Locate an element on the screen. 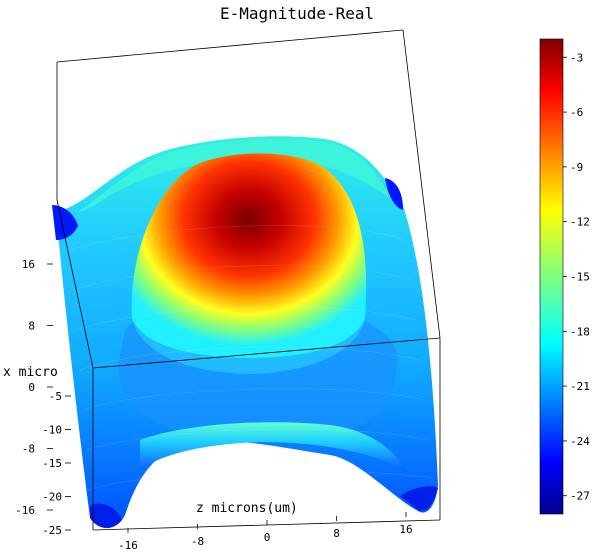  colorbar-tick-label: -12 is located at coordinates (580, 222).